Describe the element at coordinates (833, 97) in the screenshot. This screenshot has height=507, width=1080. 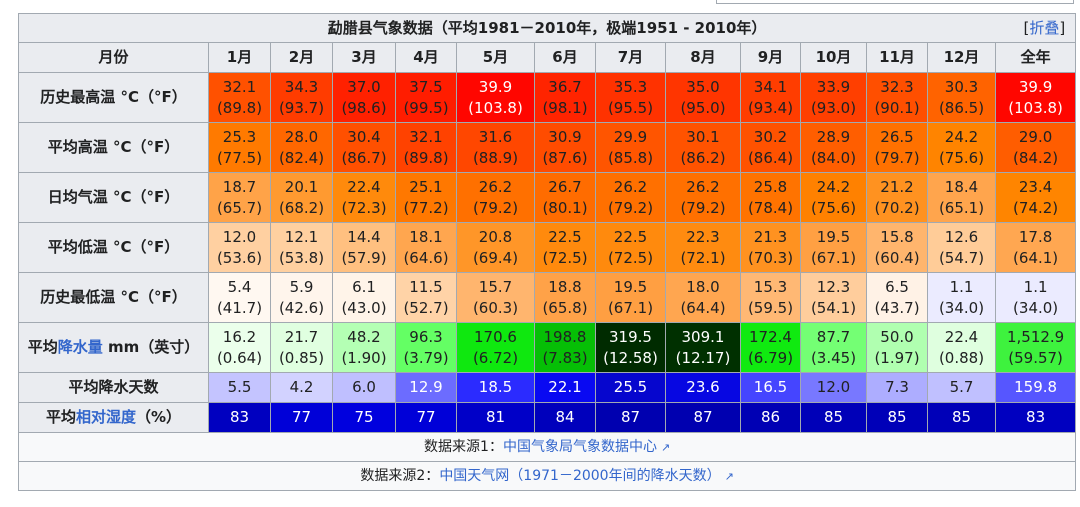
I see `data-cell: 33.9 (93.0)` at that location.